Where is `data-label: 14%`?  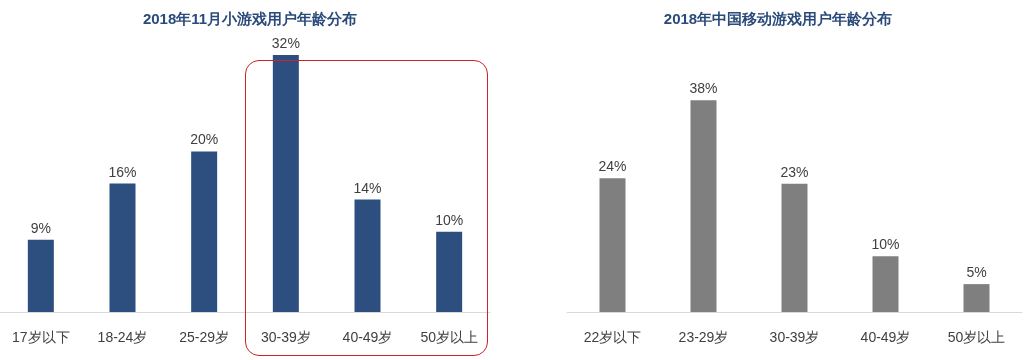
data-label: 14% is located at coordinates (367, 187).